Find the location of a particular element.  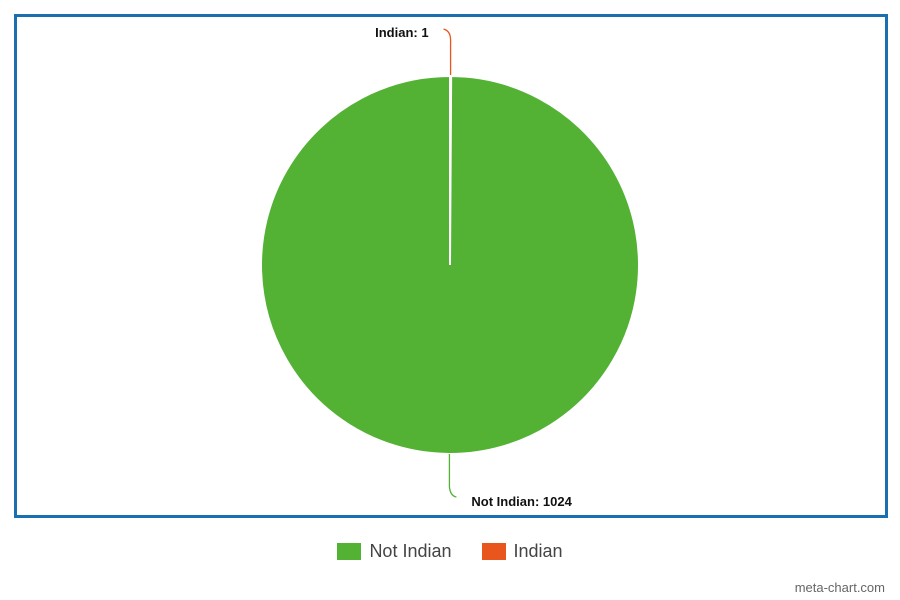

data-label: Indian: 1 is located at coordinates (401, 32).